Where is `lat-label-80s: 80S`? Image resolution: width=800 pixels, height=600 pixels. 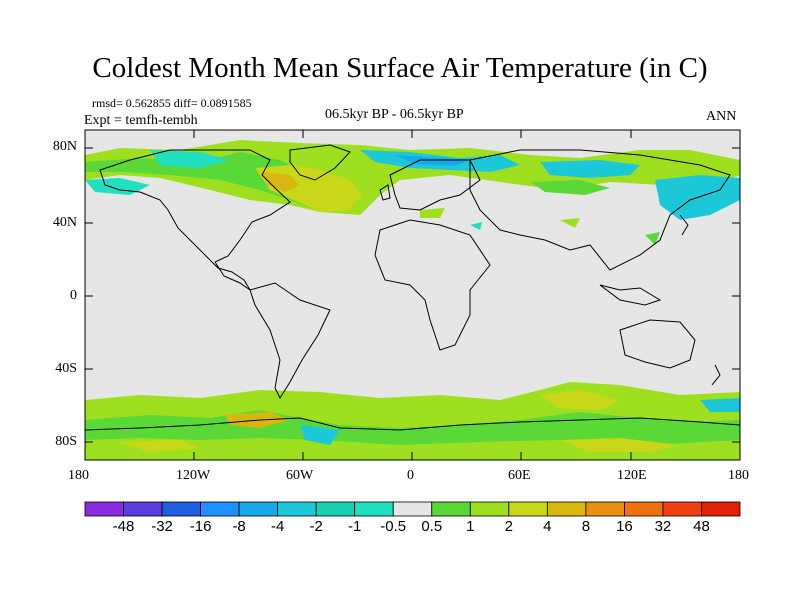
lat-label-80s: 80S is located at coordinates (66, 441).